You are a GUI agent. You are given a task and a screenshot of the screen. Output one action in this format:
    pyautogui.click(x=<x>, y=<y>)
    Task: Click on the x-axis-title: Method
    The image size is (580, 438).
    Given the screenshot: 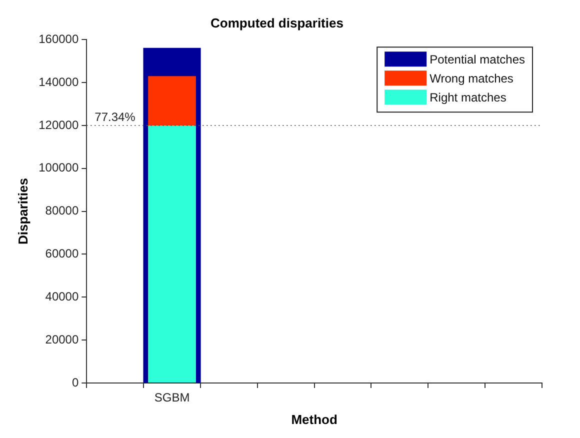 What is the action you would take?
    pyautogui.click(x=314, y=419)
    